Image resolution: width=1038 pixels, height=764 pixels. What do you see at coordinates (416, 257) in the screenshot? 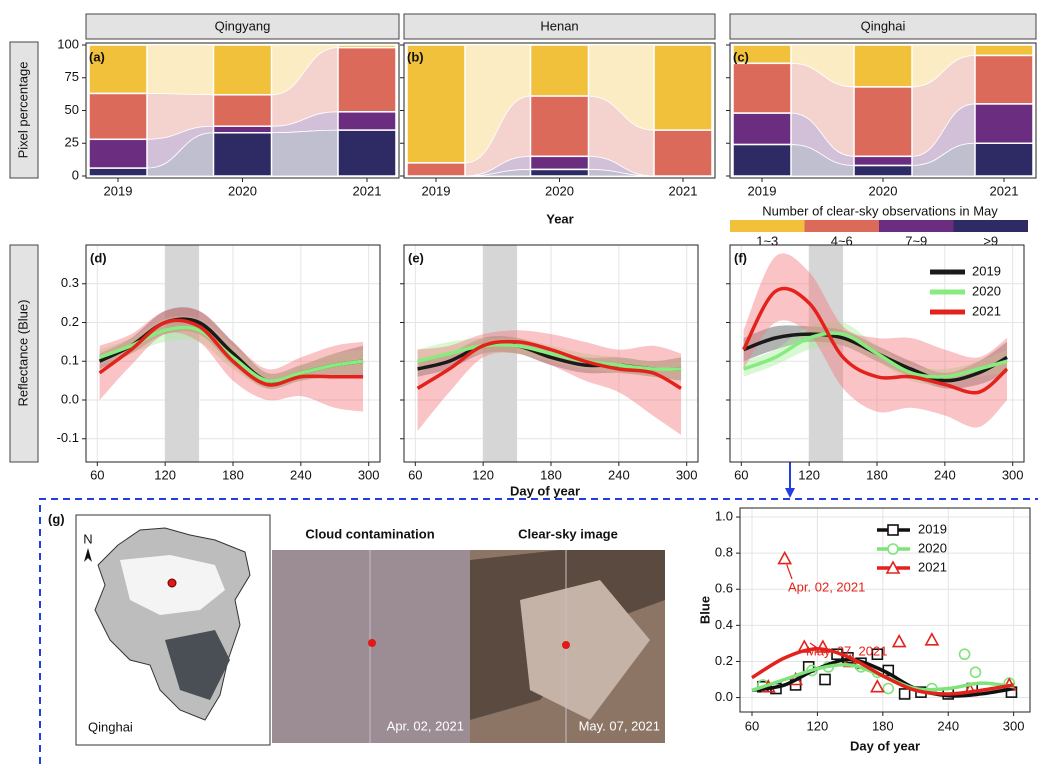
I see `panel-label: (e)` at bounding box center [416, 257].